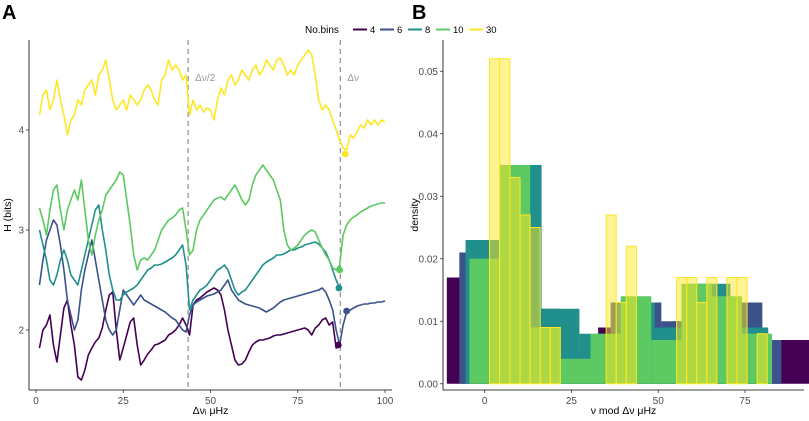 The image size is (809, 421). What do you see at coordinates (36, 401) in the screenshot?
I see `a-x-tick-label-0: 0` at bounding box center [36, 401].